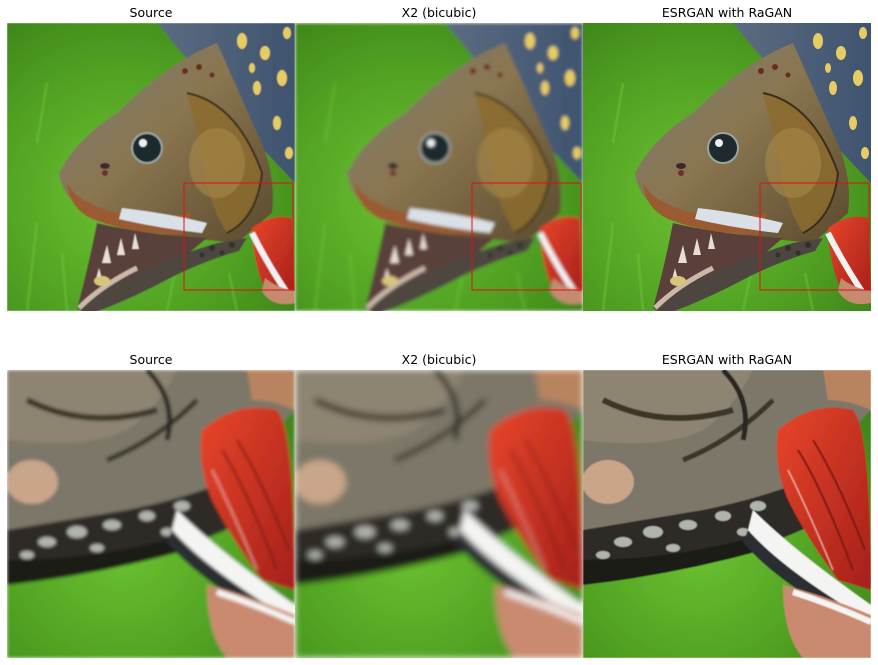  I want to click on panel-esrgan-bottom, so click(727, 514).